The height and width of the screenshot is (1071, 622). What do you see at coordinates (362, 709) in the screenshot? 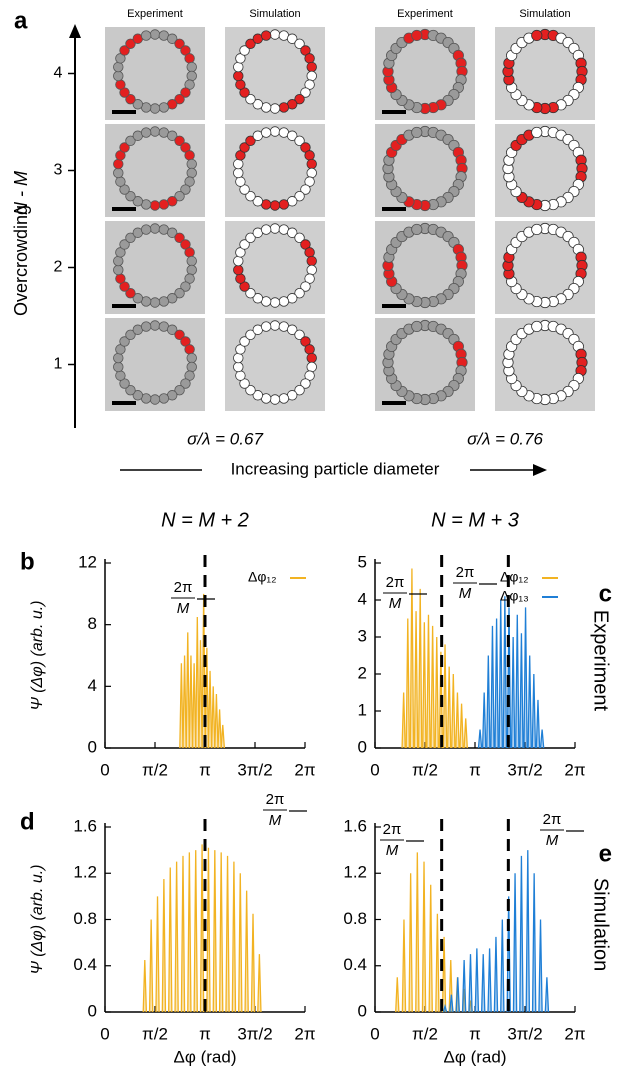
I see `y-tick-label: 1` at bounding box center [362, 709].